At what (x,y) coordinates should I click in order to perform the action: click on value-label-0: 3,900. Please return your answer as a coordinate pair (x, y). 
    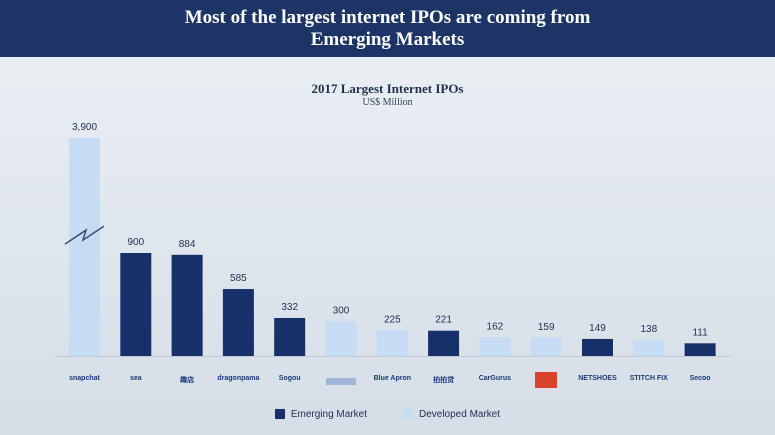
    Looking at the image, I should click on (84, 127).